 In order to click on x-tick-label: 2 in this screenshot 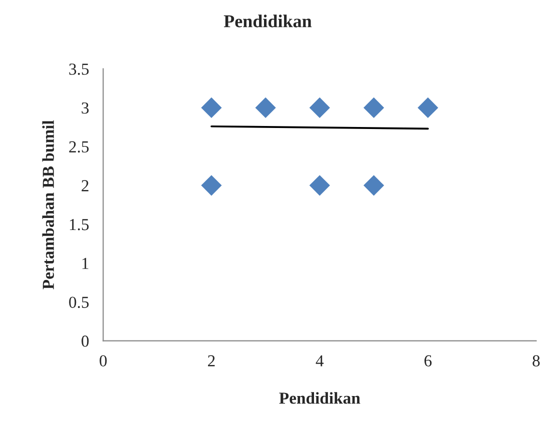, I will do `click(211, 360)`.